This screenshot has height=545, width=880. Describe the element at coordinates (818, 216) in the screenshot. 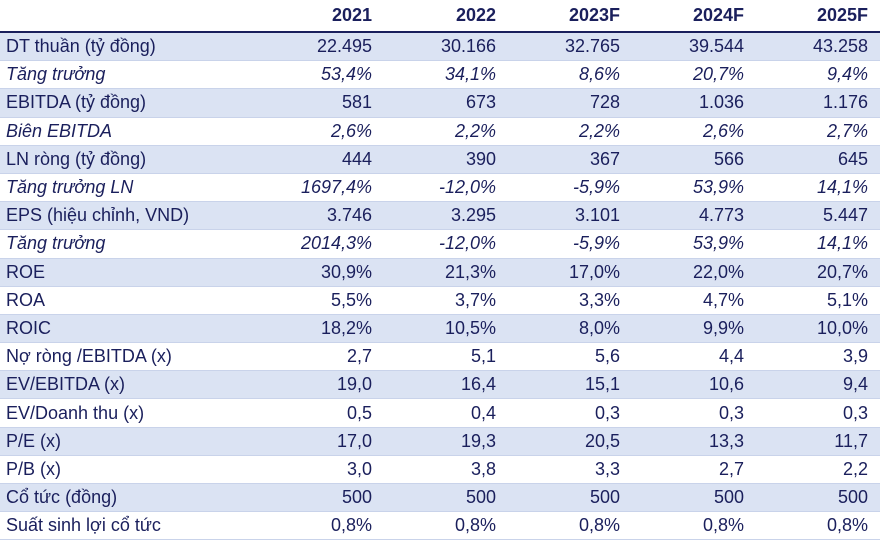

I see `cell-value: 5.447` at that location.